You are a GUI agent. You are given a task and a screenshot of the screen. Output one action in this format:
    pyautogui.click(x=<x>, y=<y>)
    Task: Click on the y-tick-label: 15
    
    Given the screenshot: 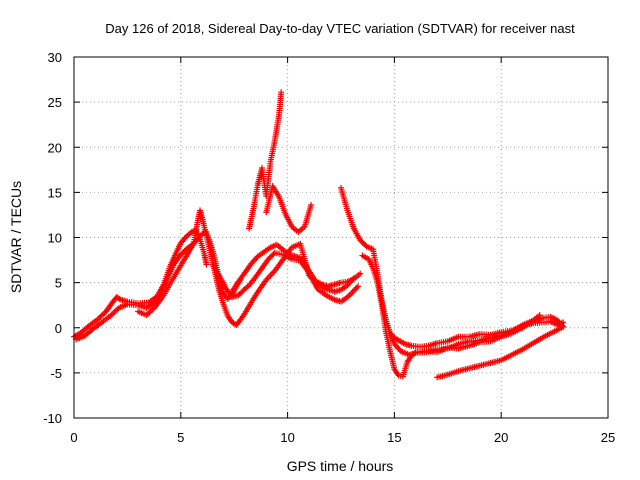 What is the action you would take?
    pyautogui.click(x=55, y=192)
    